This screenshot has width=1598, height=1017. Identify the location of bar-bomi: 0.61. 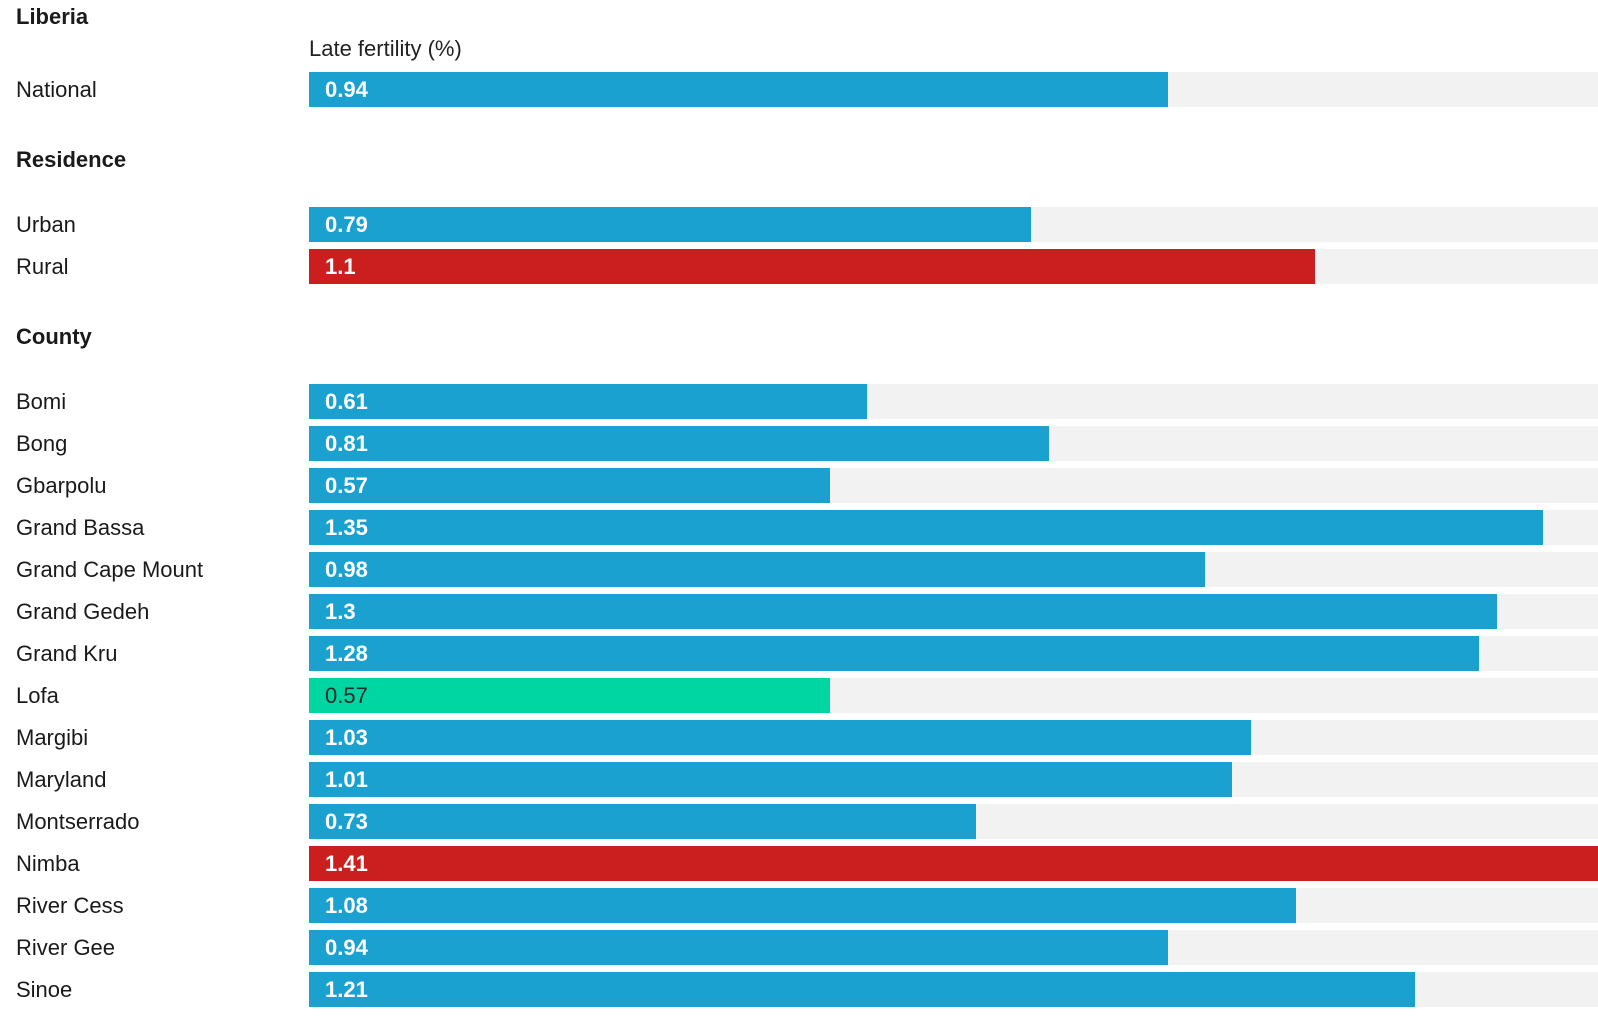
(588, 401).